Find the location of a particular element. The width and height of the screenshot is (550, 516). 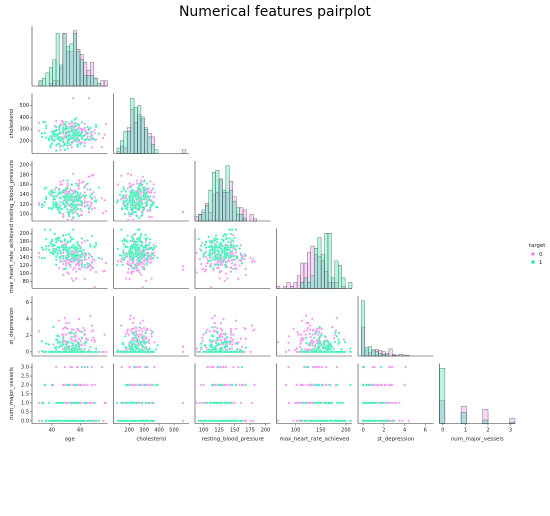

x-tick-label: 100 is located at coordinates (204, 431).